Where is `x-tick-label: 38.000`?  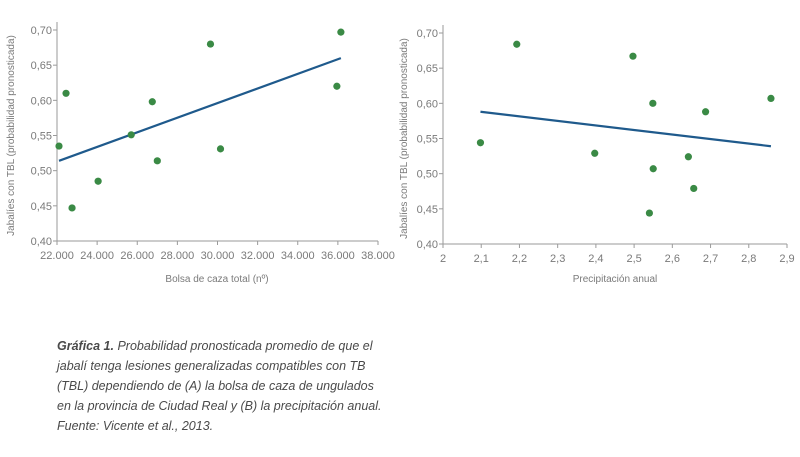
x-tick-label: 38.000 is located at coordinates (378, 256).